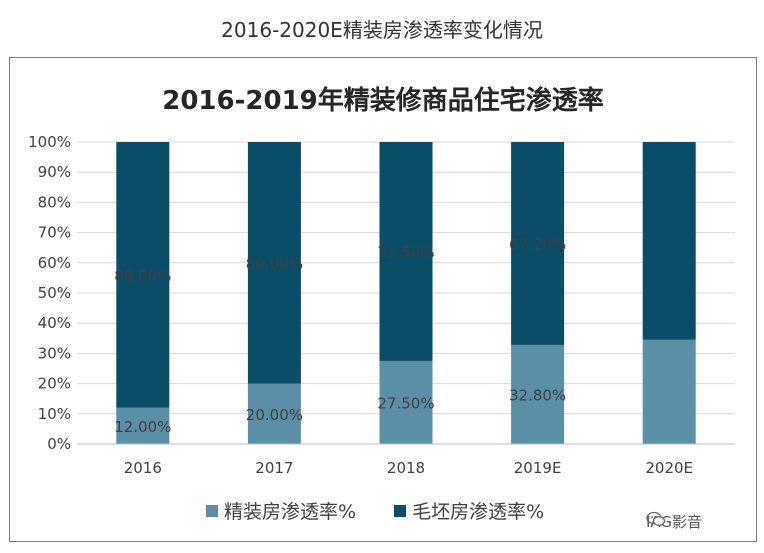 The width and height of the screenshot is (764, 553). I want to click on legend-item-finished: 精装房渗透率%, so click(281, 510).